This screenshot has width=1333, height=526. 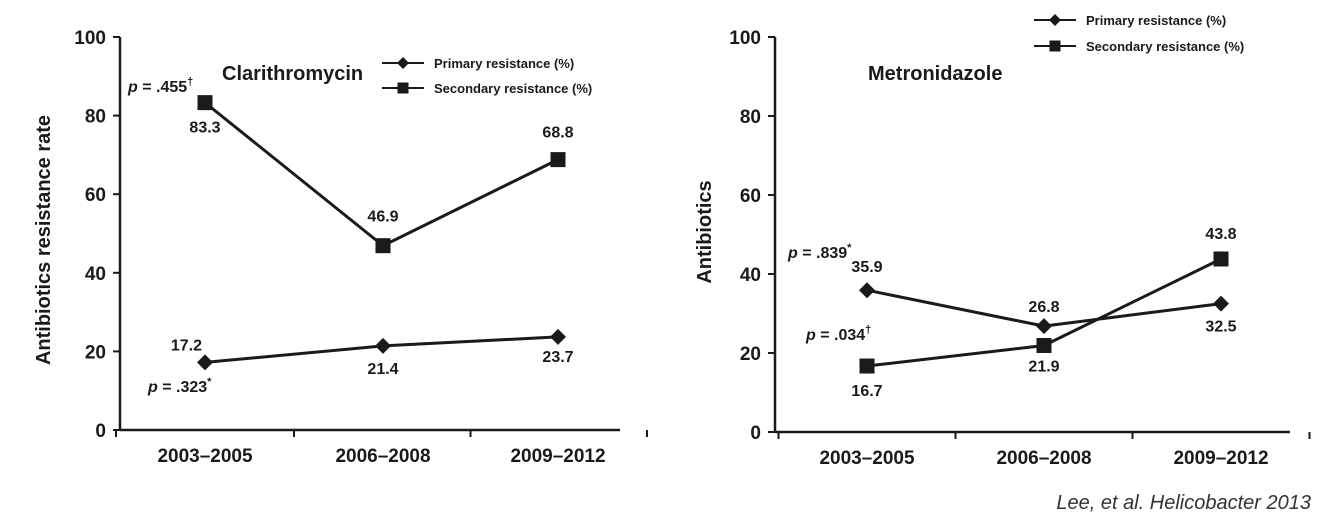 I want to click on data-label: 17.2, so click(x=186, y=345).